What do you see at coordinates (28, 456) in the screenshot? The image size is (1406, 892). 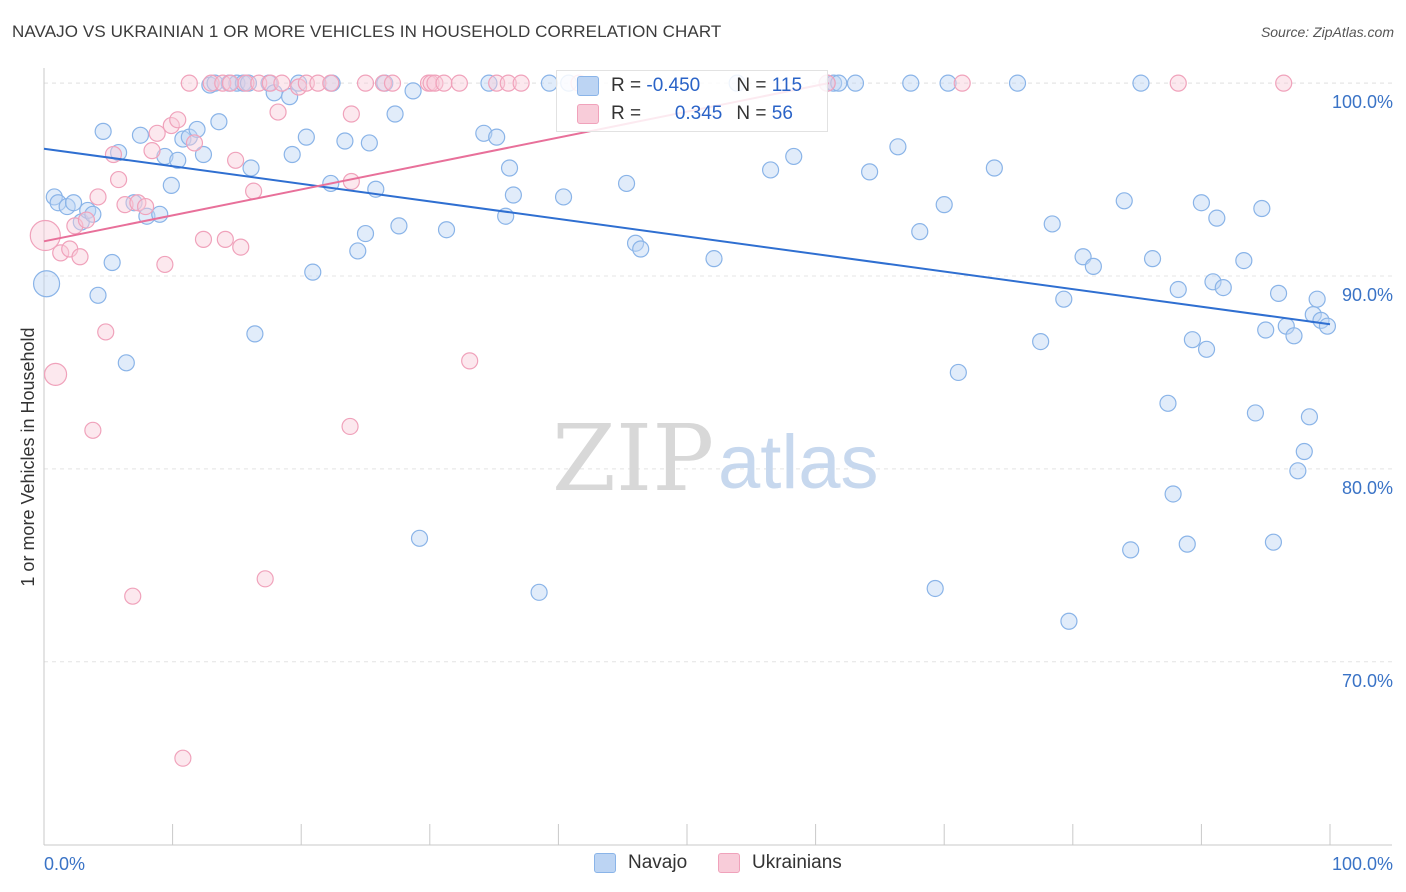 I see `y-axis-title: 1 or more Vehicles in Household` at bounding box center [28, 456].